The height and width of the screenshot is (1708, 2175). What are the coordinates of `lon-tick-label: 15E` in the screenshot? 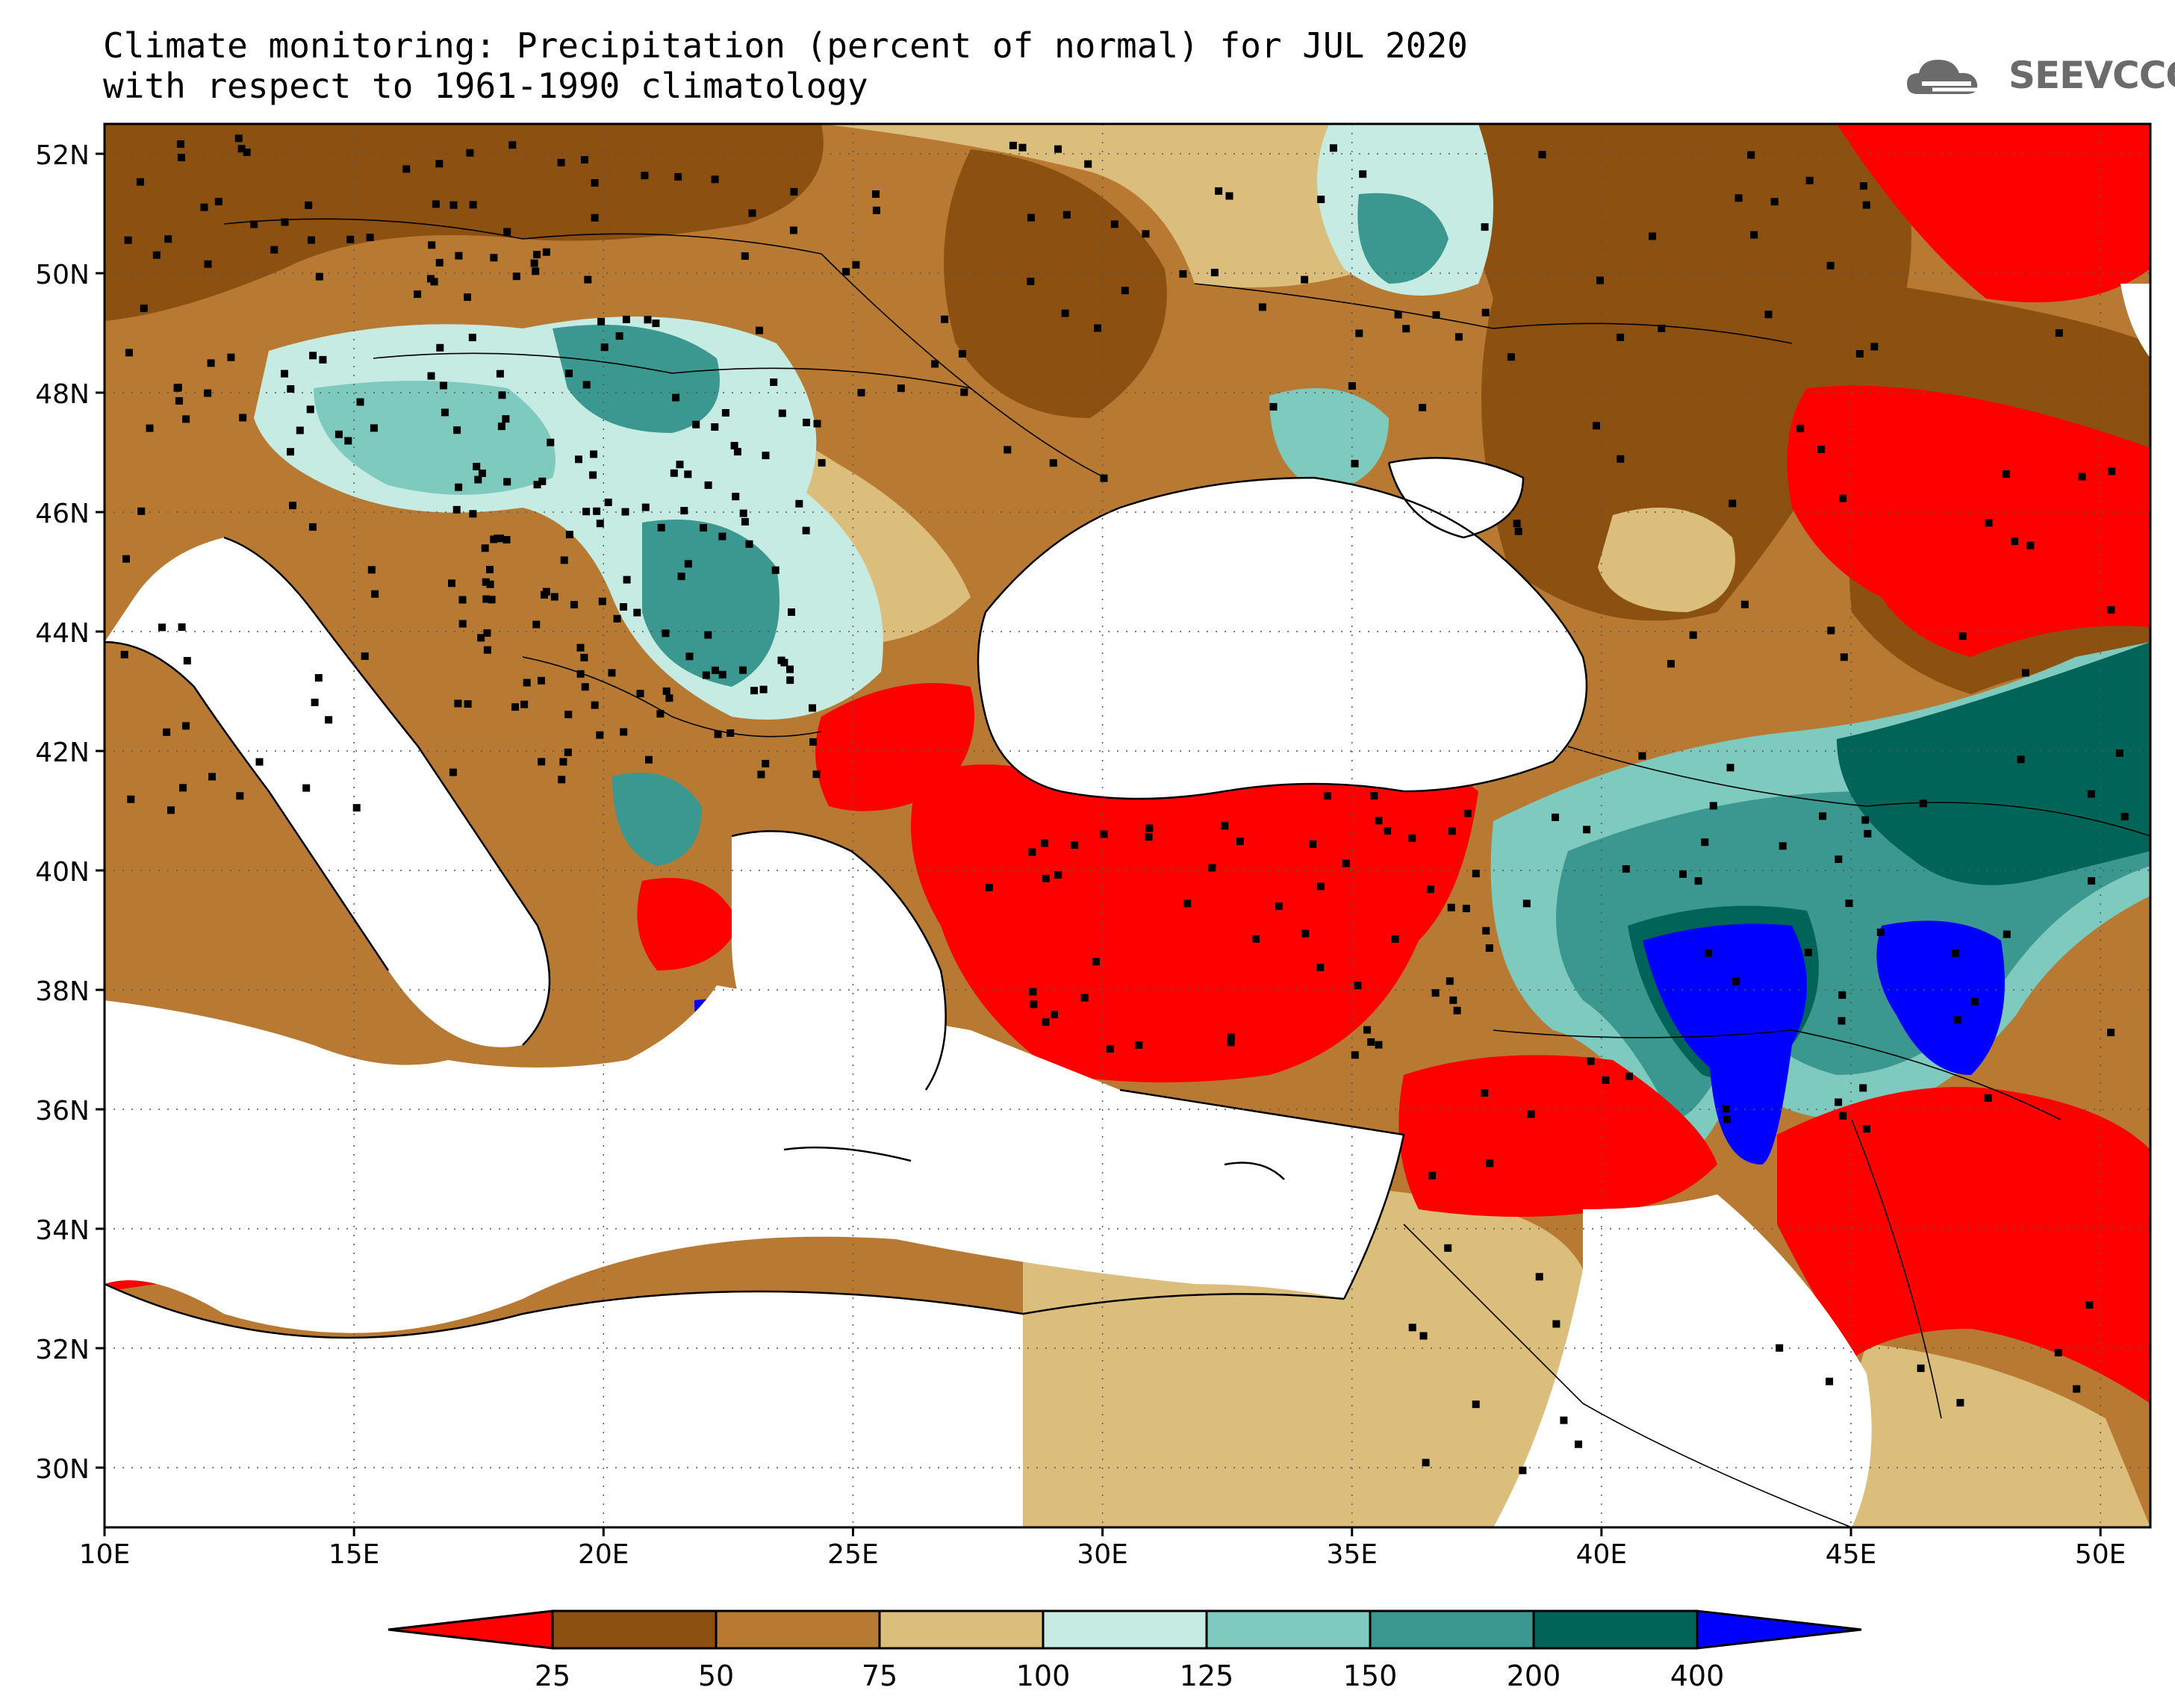 It's located at (354, 1554).